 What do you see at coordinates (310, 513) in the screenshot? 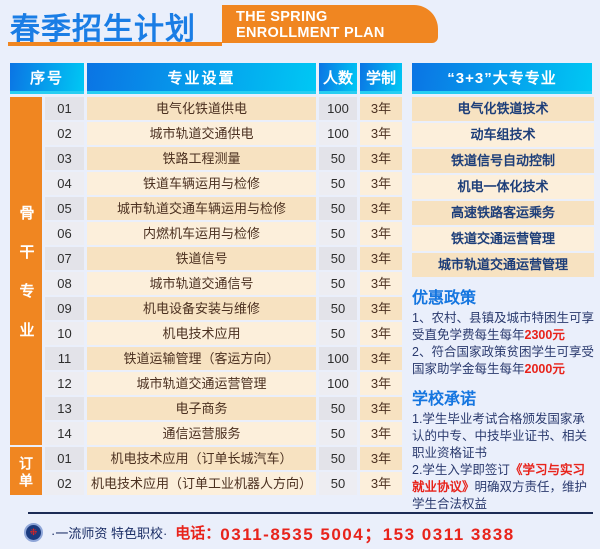
I see `footer-divider` at bounding box center [310, 513].